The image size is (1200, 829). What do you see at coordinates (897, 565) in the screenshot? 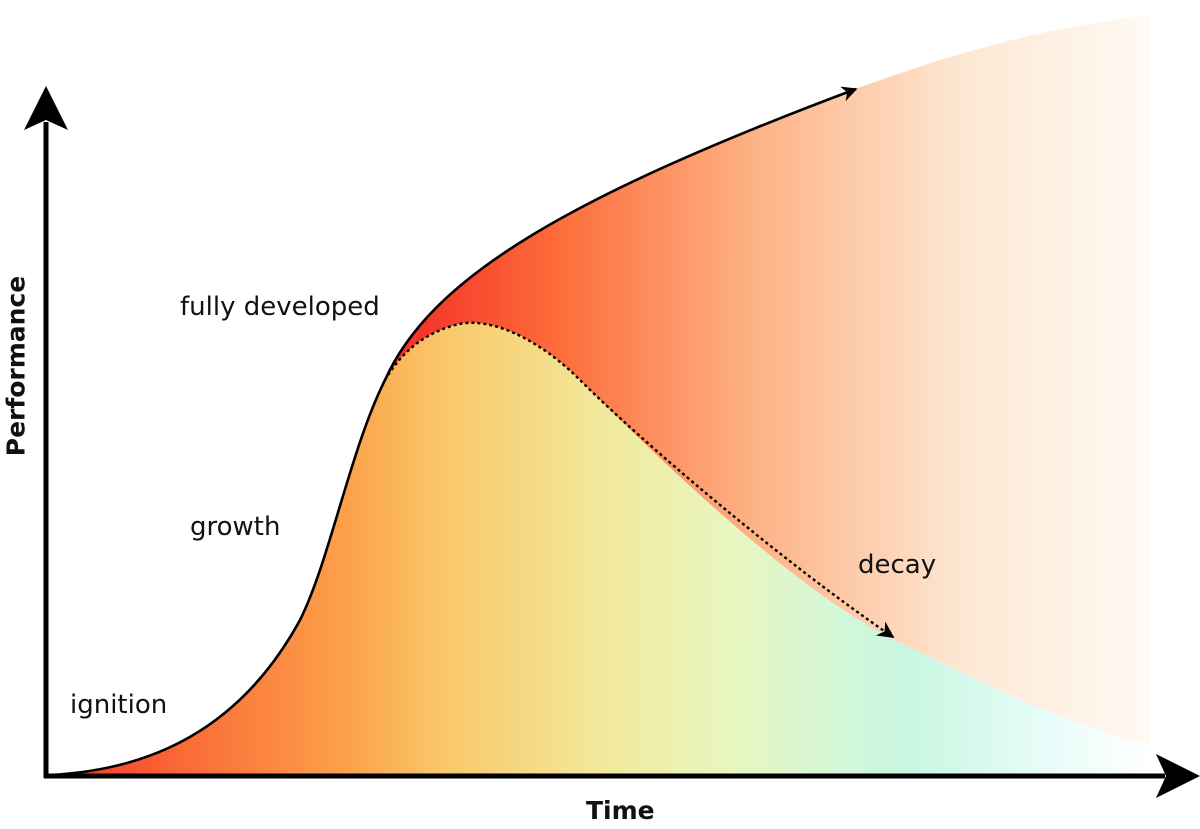
I see `stage-label-decay: decay` at bounding box center [897, 565].